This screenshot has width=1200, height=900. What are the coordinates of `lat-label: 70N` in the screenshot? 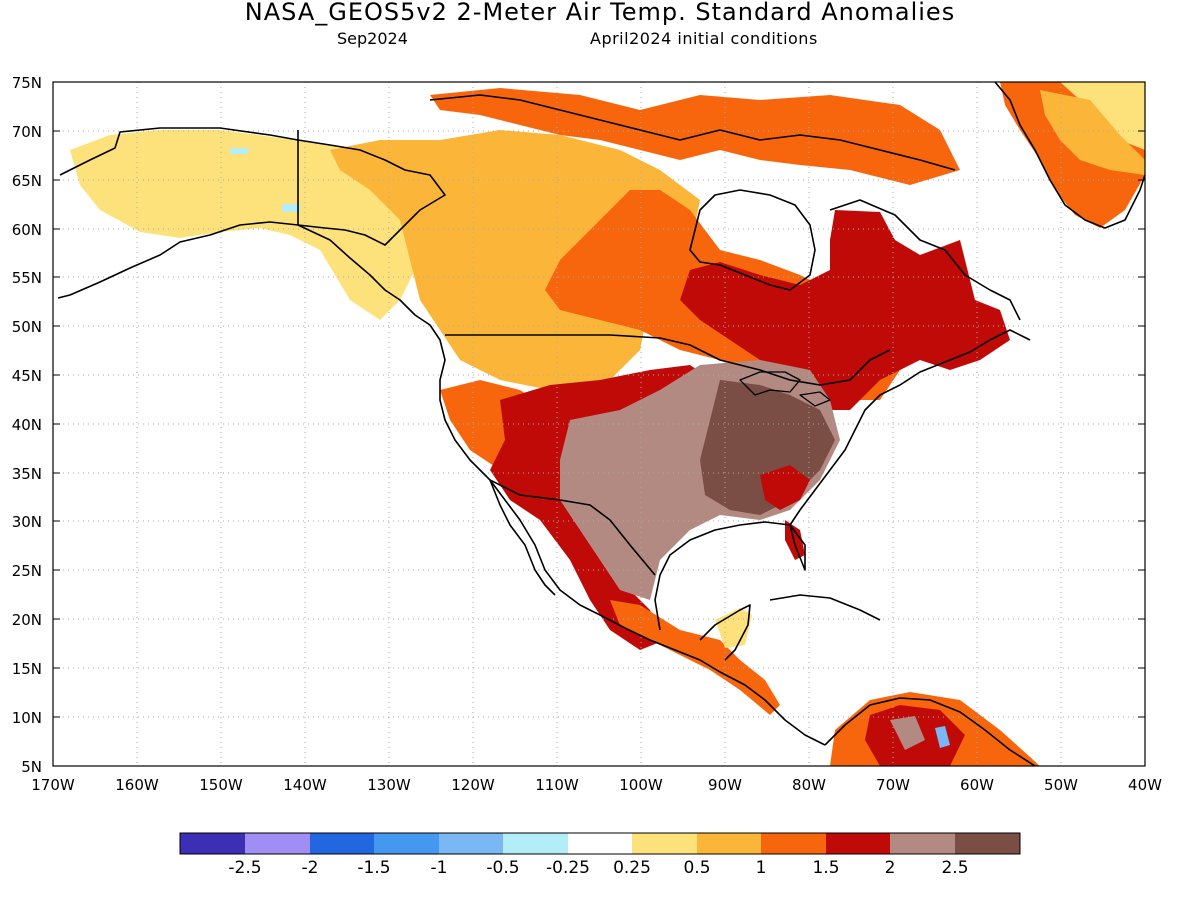 It's located at (27, 132).